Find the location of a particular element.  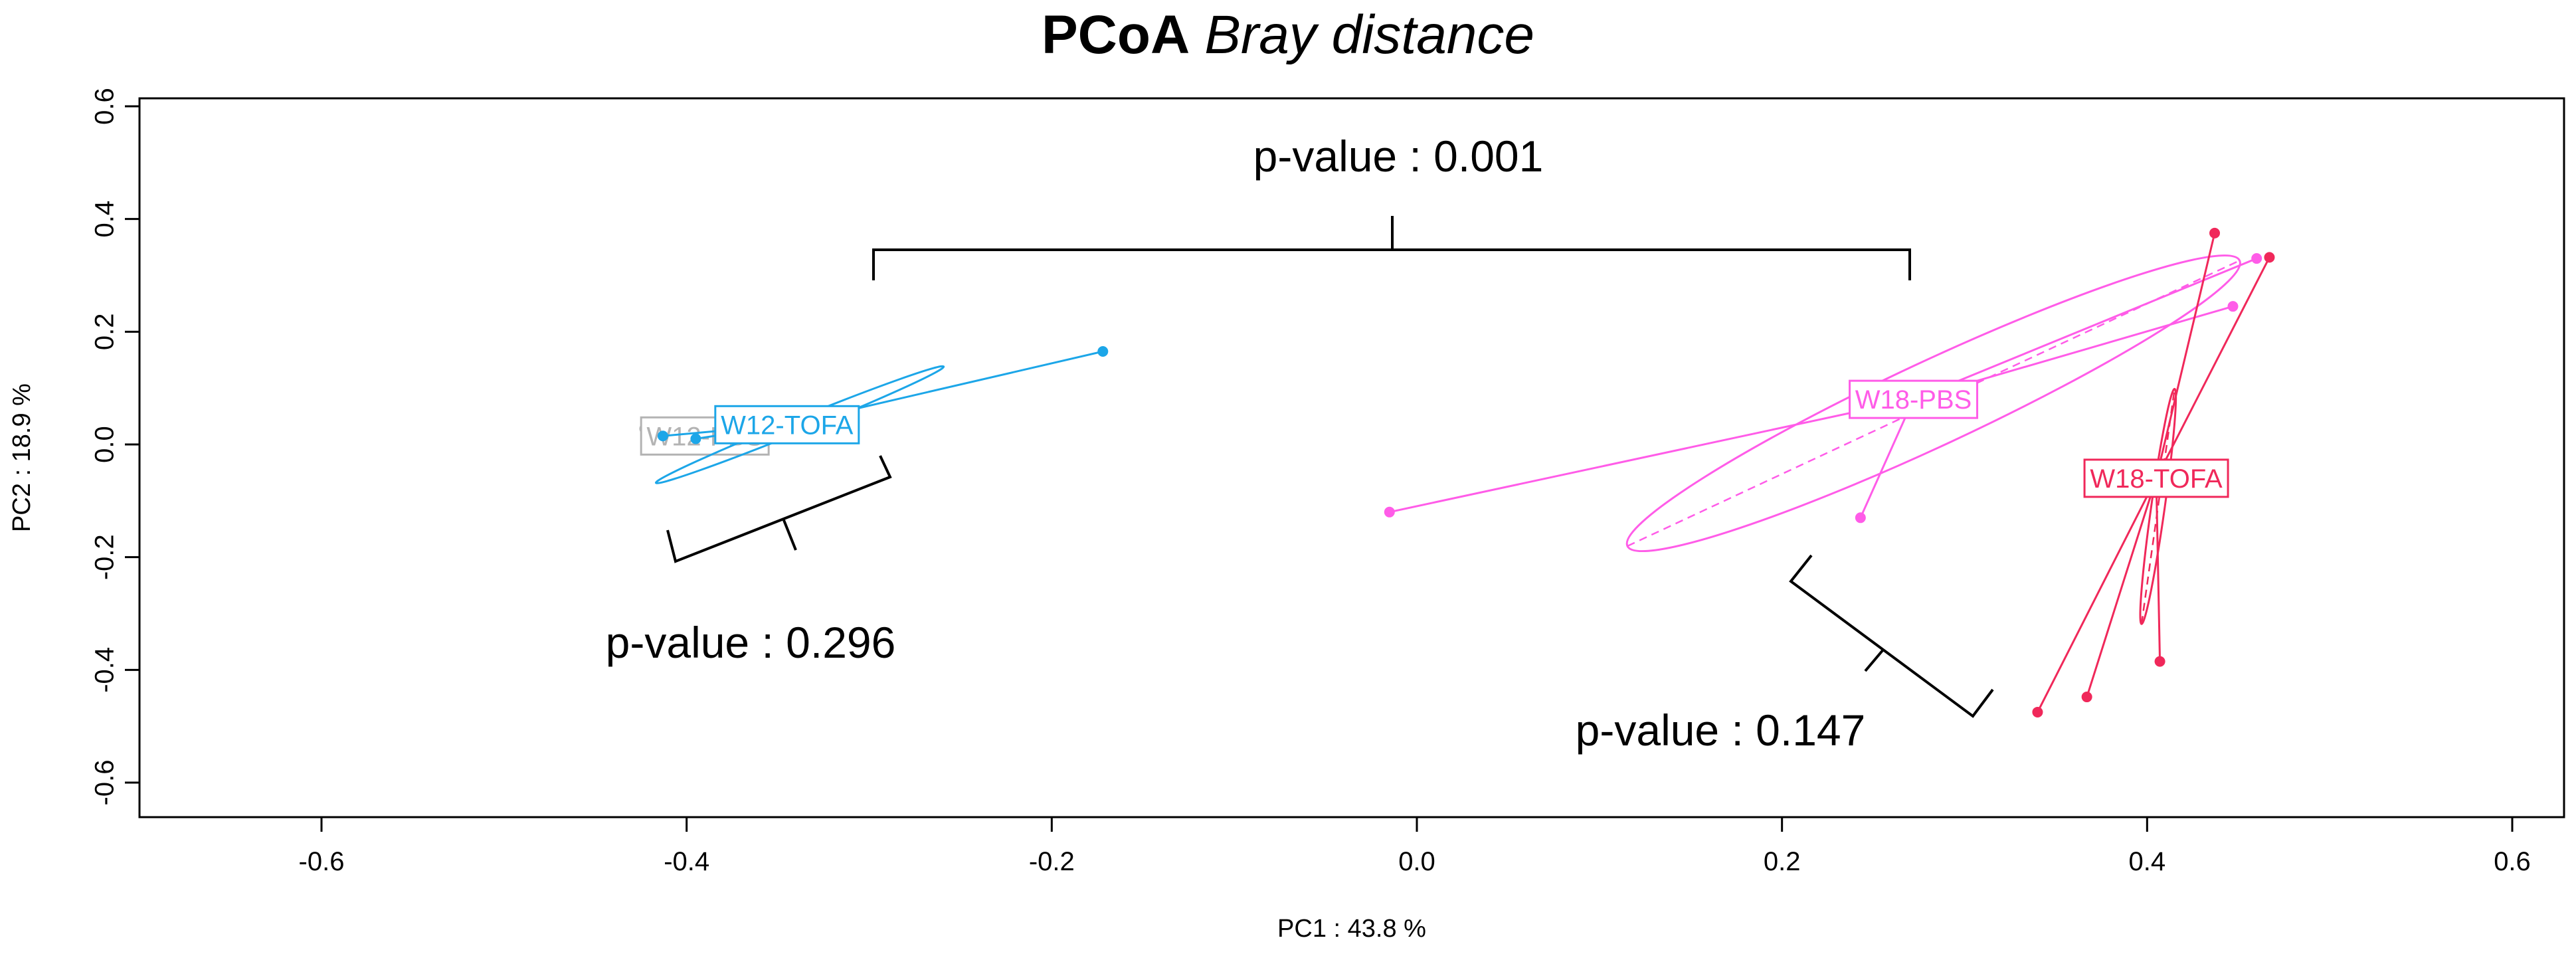

x-tick-label: -0.6 is located at coordinates (322, 861).